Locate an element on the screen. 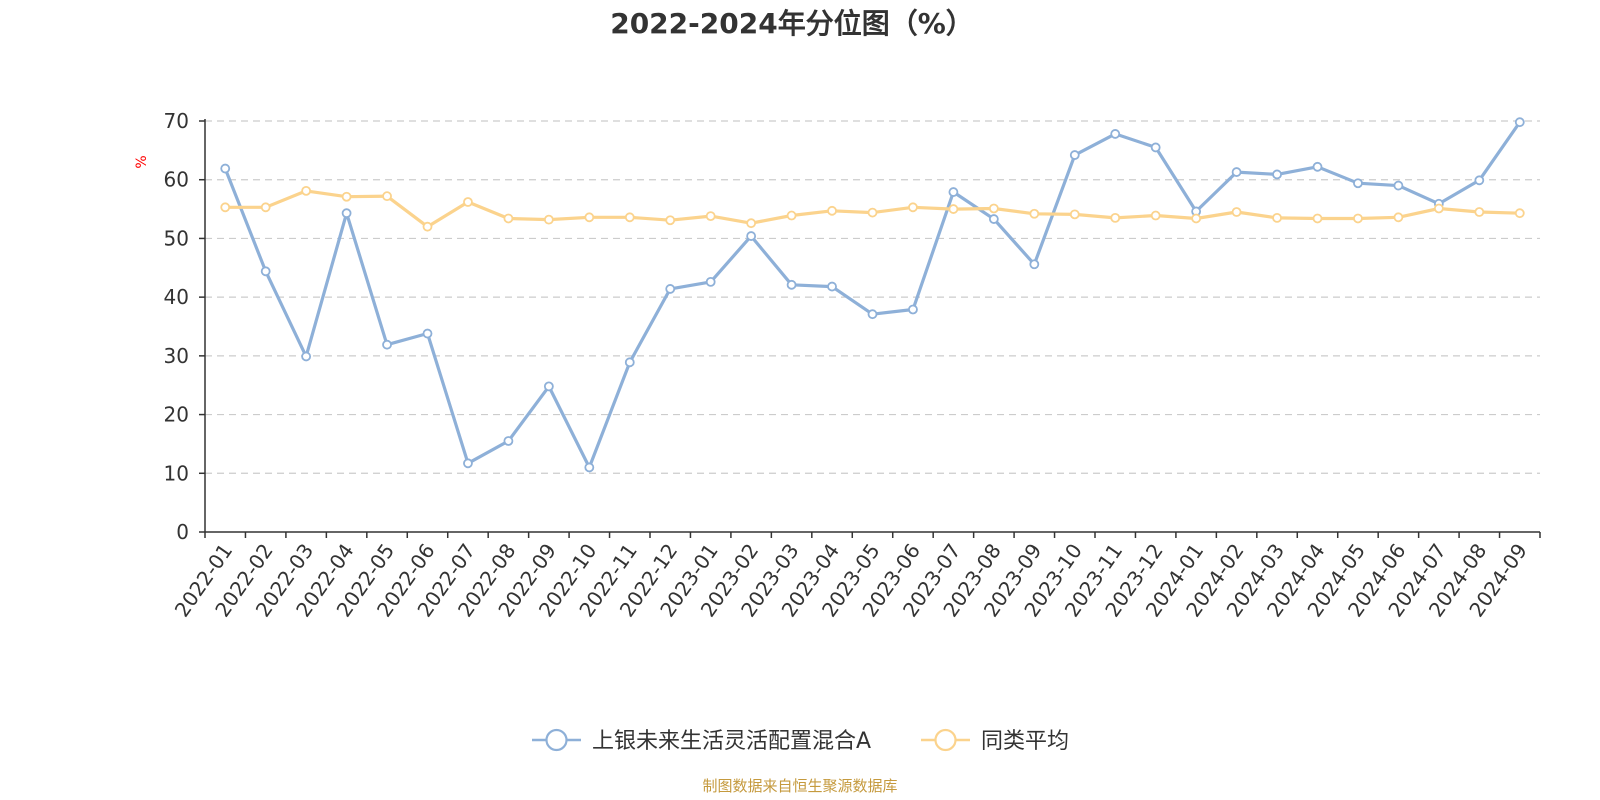 The image size is (1600, 800). chart-title: 2022-2024年分位图（%） is located at coordinates (792, 23).